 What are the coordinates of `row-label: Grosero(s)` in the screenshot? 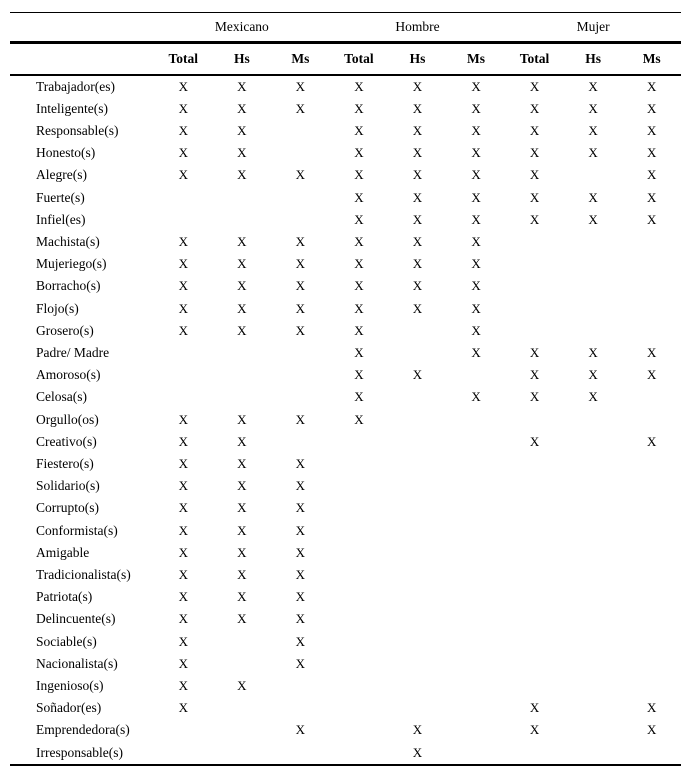 It's located at (65, 330).